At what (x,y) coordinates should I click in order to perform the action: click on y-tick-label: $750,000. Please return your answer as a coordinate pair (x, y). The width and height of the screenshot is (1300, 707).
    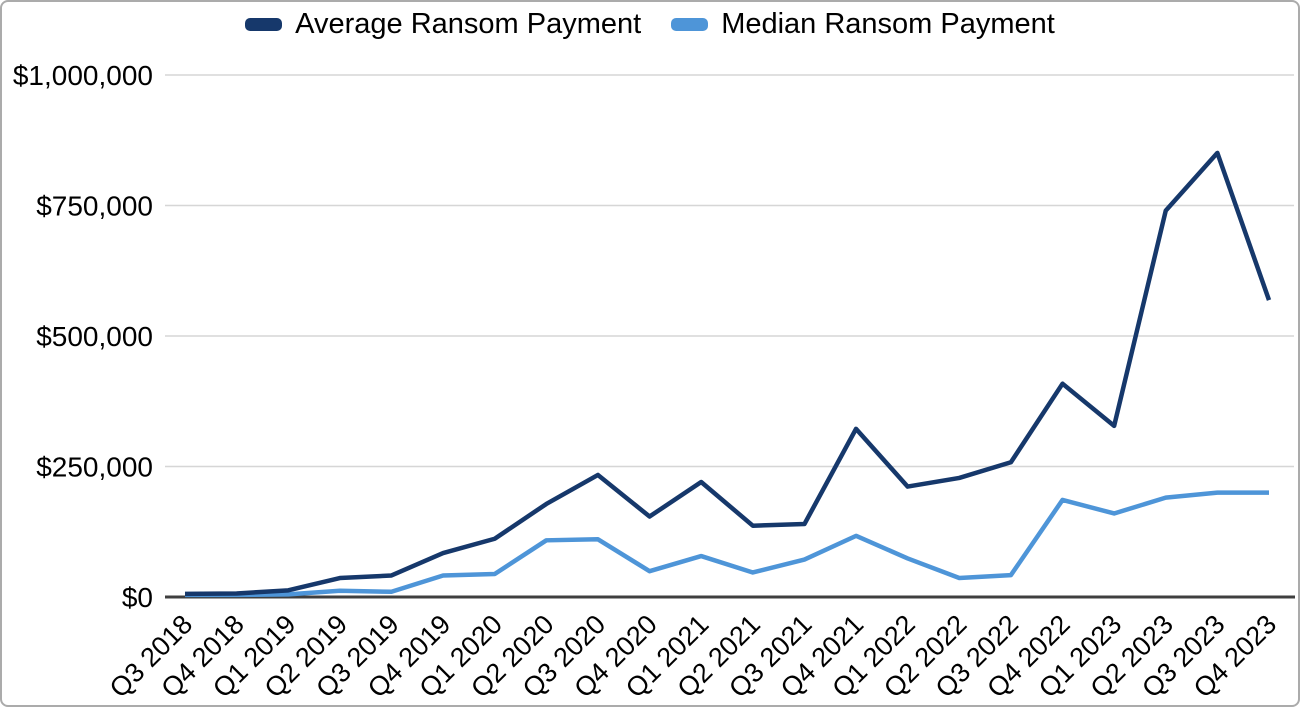
    Looking at the image, I should click on (94, 206).